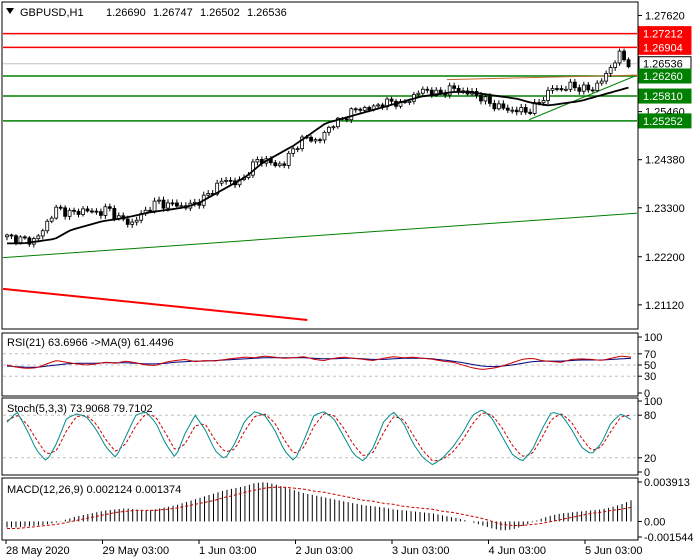  Describe the element at coordinates (421, 551) in the screenshot. I see `time-tick-label: 3 Jun 03:00` at that location.